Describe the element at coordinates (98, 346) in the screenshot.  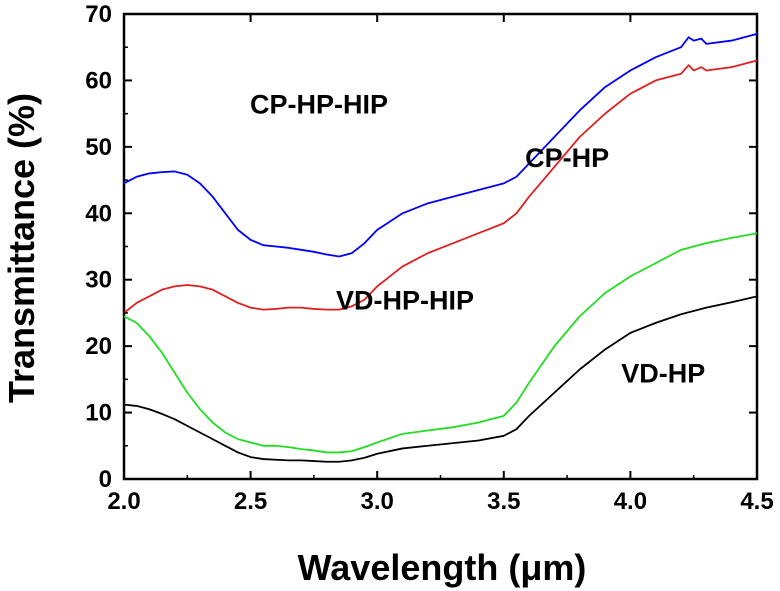
I see `y-tick-label: 20` at that location.